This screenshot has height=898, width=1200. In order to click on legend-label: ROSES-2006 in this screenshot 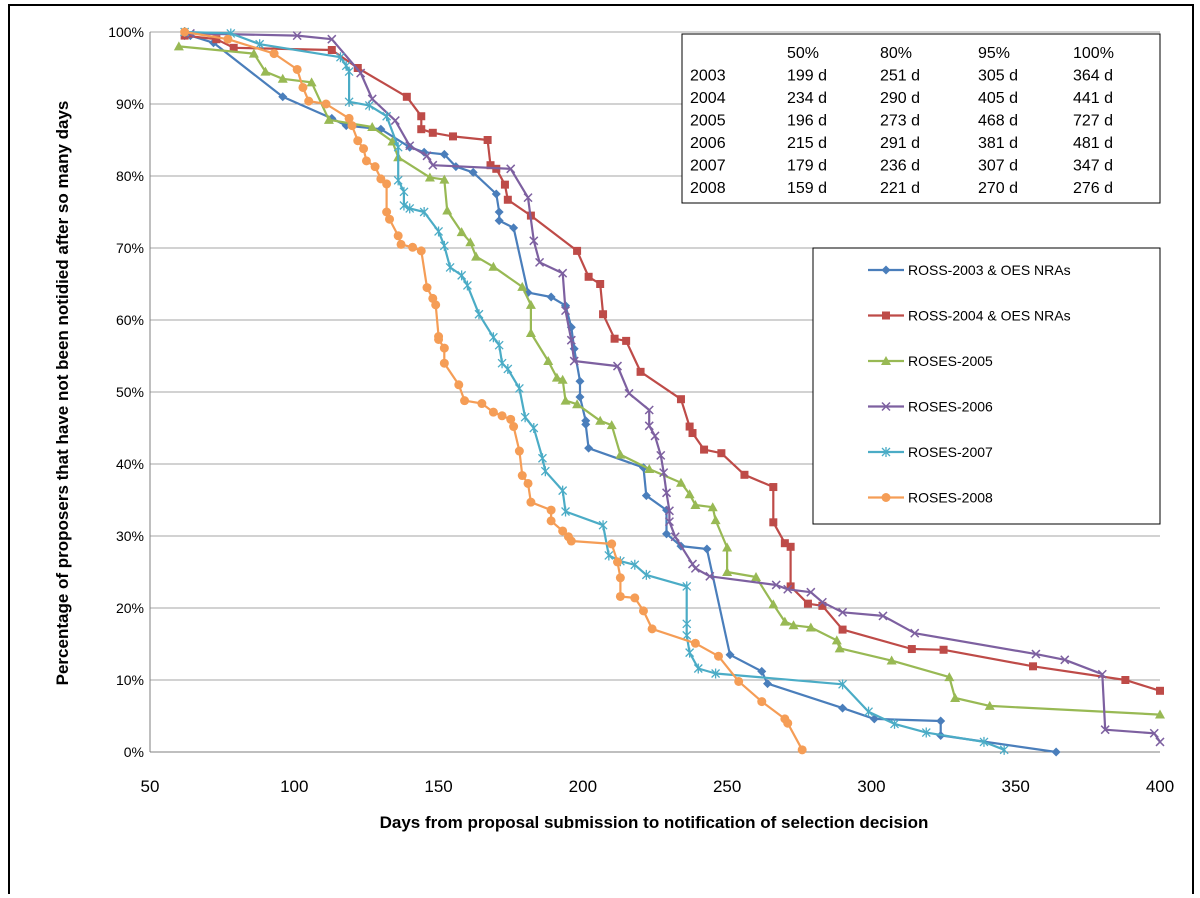, I will do `click(950, 407)`.